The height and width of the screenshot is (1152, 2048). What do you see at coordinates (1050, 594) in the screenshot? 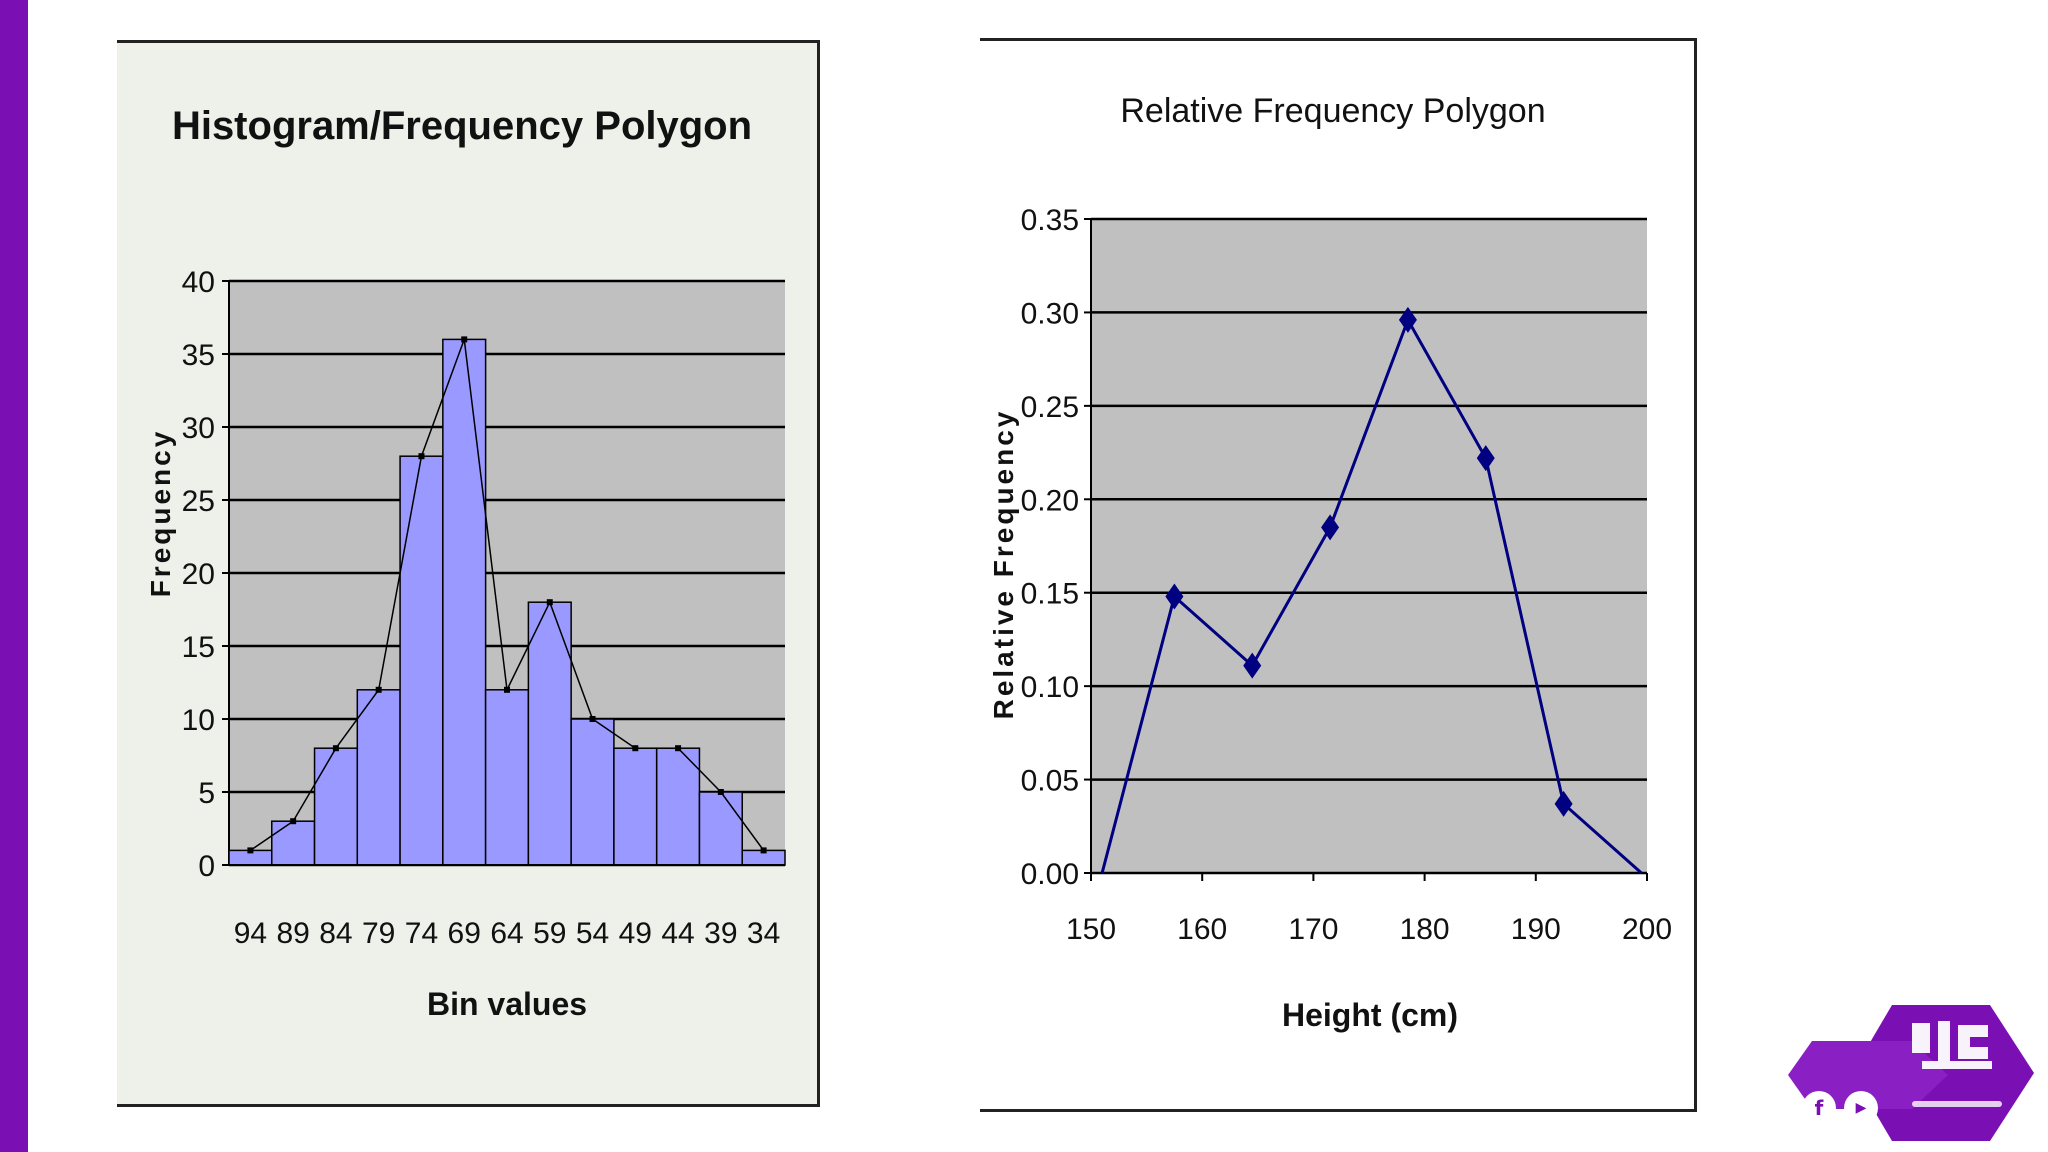
I see `y-tick-label: 0.15` at bounding box center [1050, 594].